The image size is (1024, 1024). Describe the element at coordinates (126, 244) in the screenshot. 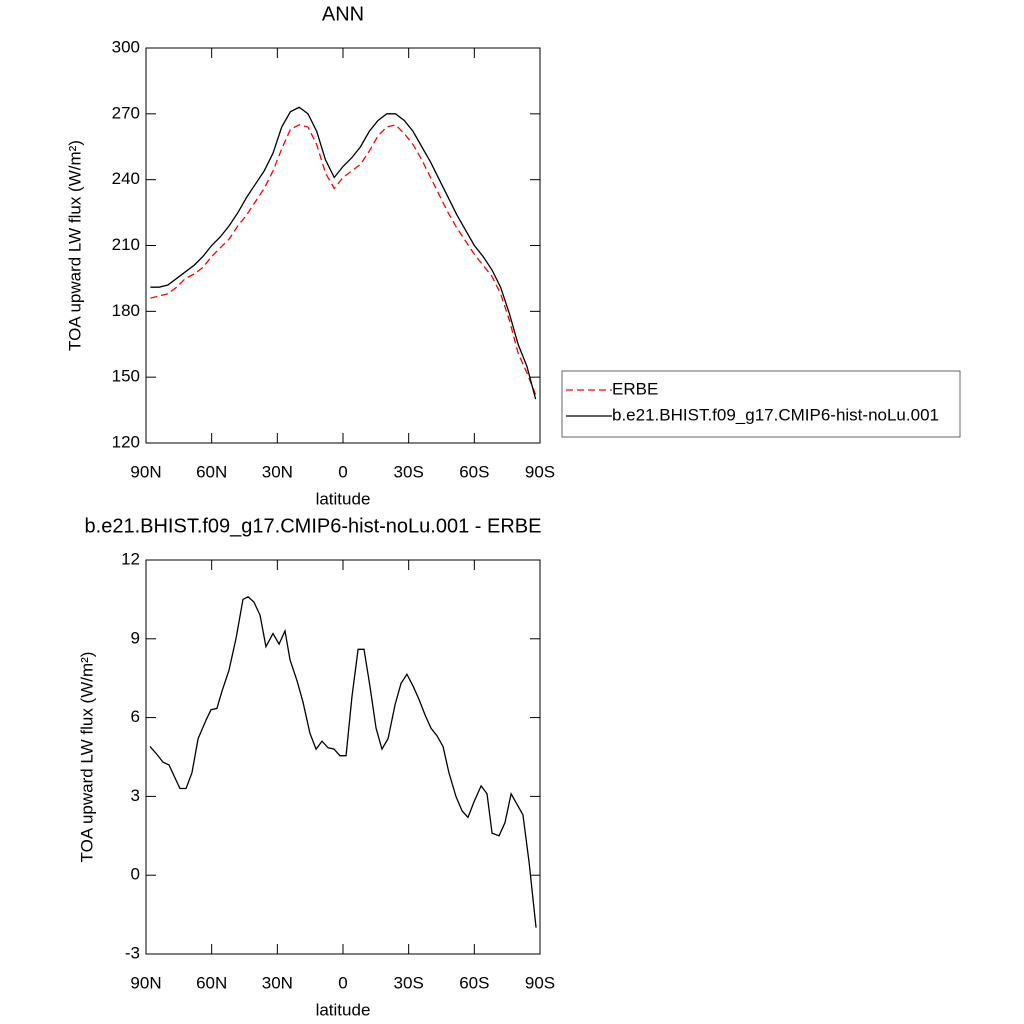

I see `y-tick-label: 210` at that location.